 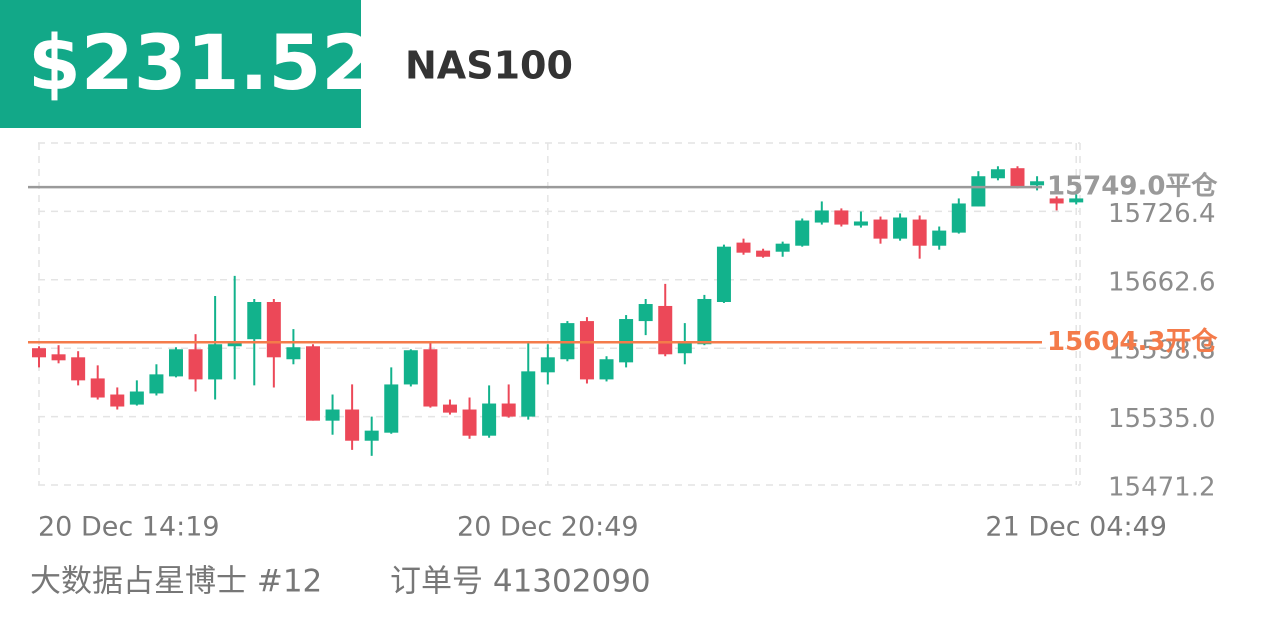 I want to click on order-number: 订单号 41302090, so click(x=520, y=582).